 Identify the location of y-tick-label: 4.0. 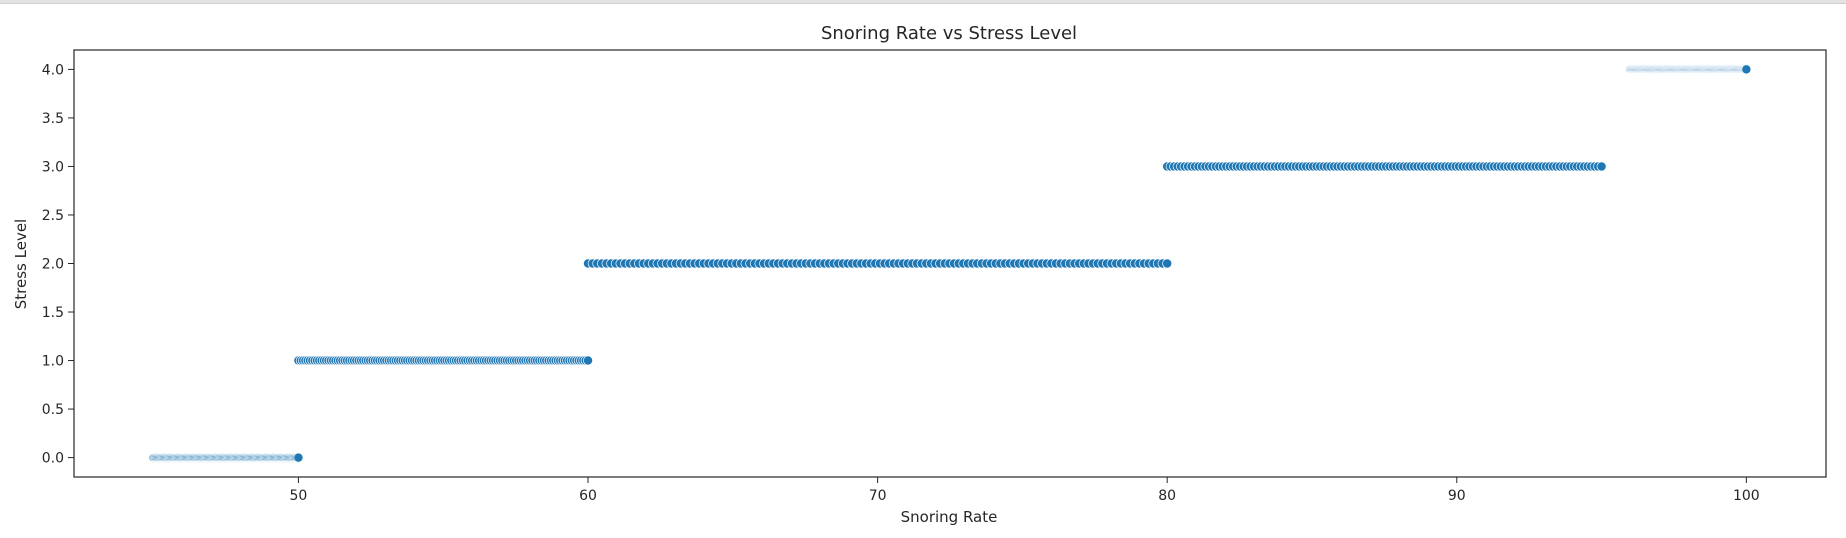
(53, 70).